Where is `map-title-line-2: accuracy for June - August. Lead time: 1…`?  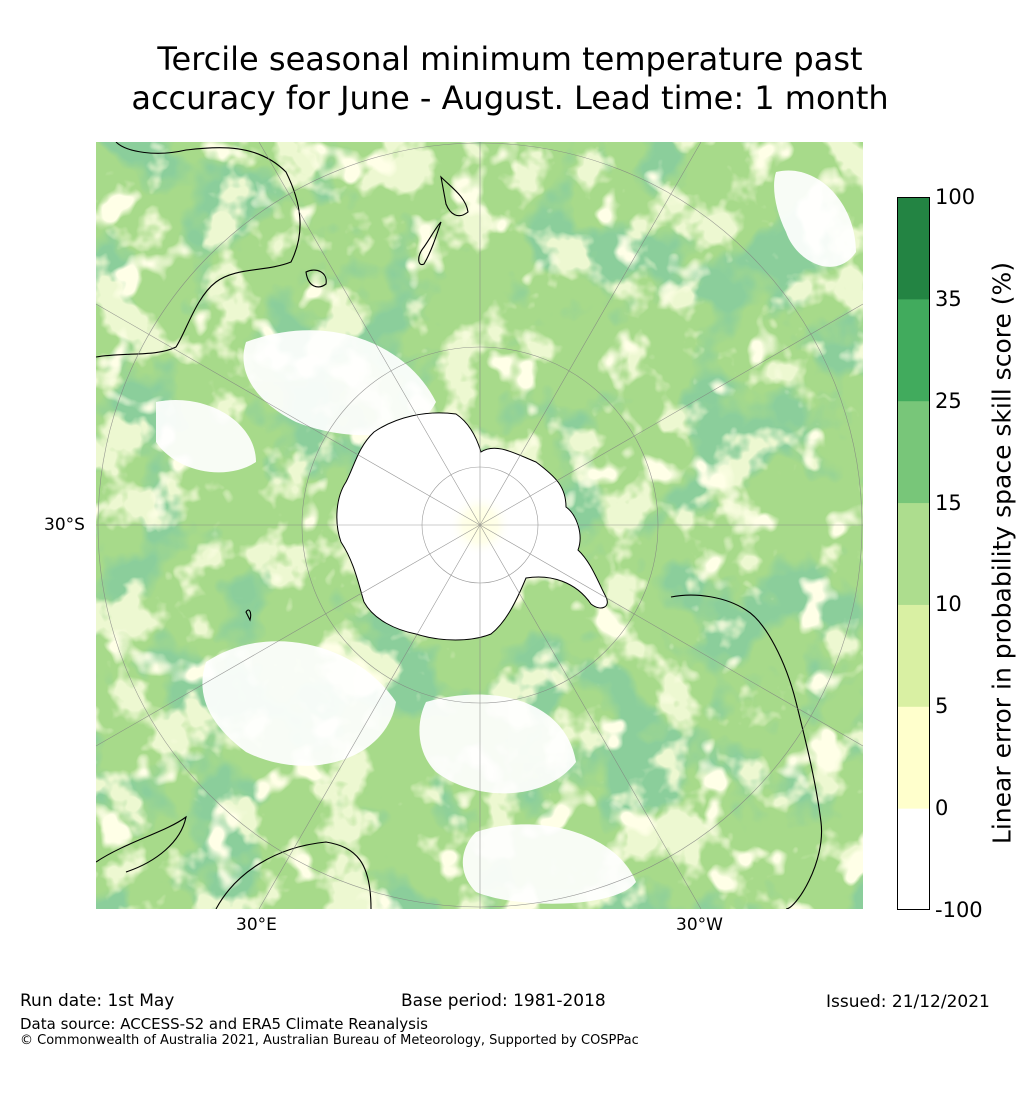 map-title-line-2: accuracy for June - August. Lead time: 1… is located at coordinates (510, 98).